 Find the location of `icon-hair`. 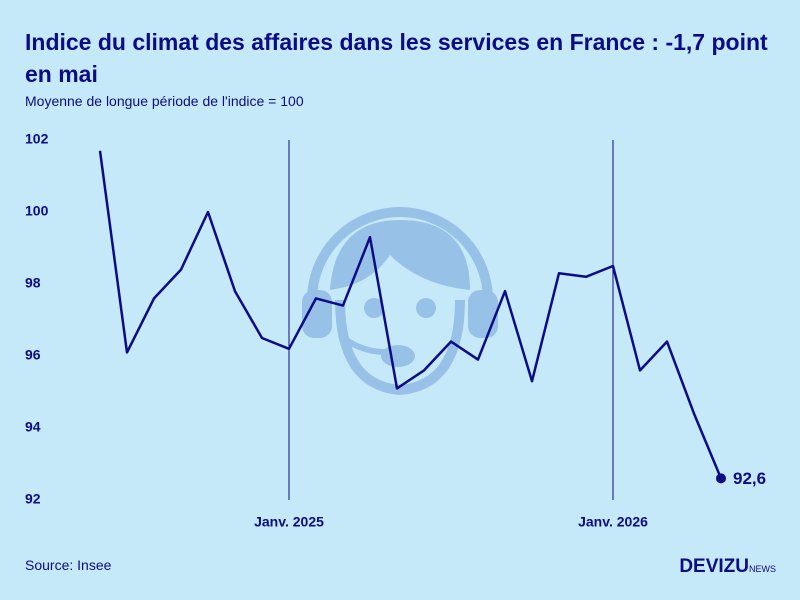

icon-hair is located at coordinates (400, 255).